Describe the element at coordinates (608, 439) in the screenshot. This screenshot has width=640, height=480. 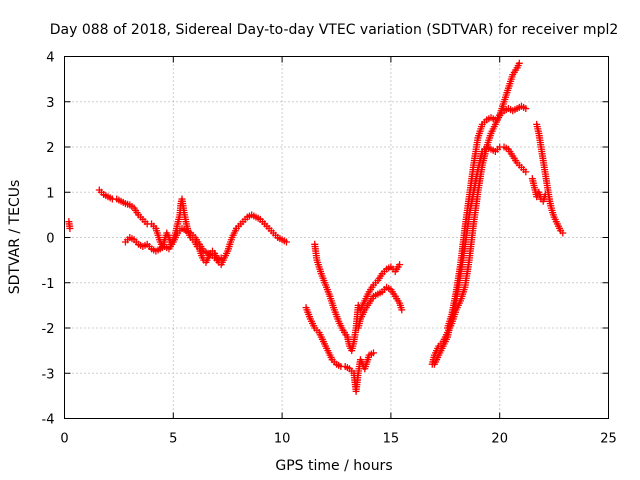
I see `x-tick-label: 25` at that location.